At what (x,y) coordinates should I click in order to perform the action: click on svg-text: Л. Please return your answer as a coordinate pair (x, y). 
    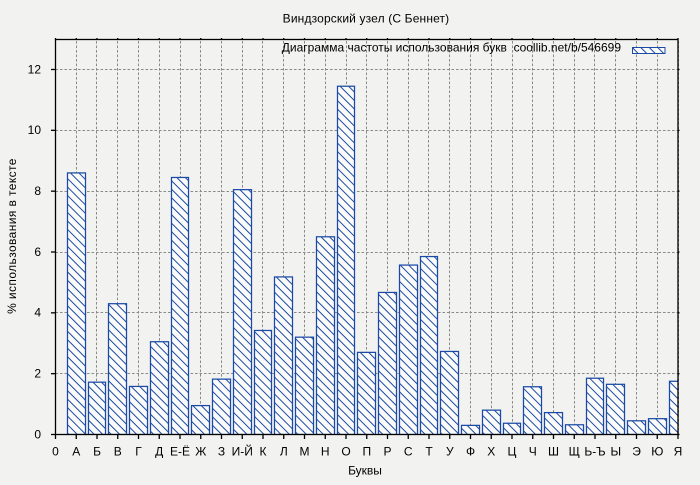
    Looking at the image, I should click on (284, 452).